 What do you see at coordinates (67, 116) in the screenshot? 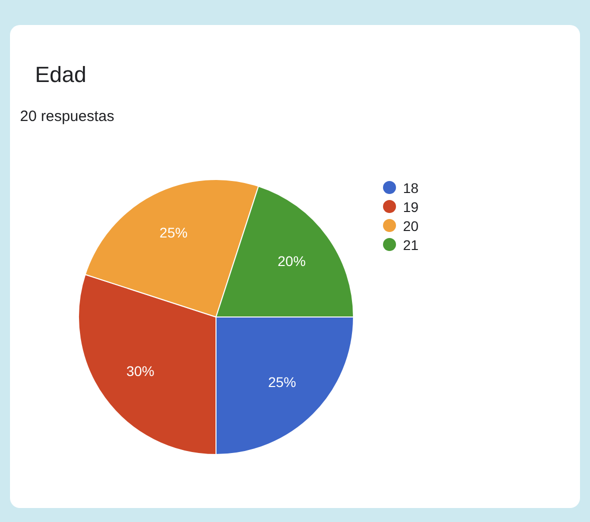
I see `chart-subtitle: 20 respuestas` at bounding box center [67, 116].